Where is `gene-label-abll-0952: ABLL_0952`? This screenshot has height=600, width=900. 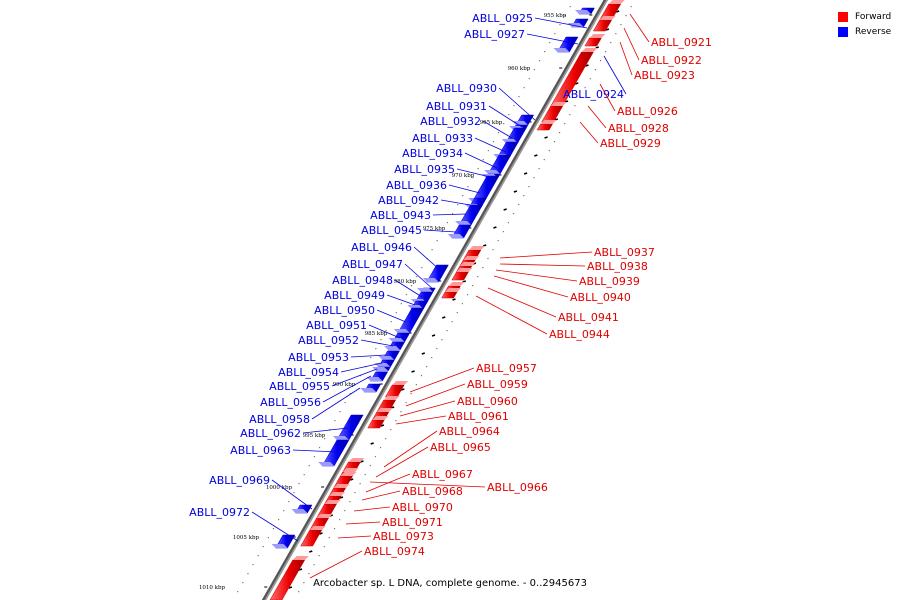
gene-label-abll-0952: ABLL_0952 is located at coordinates (328, 340).